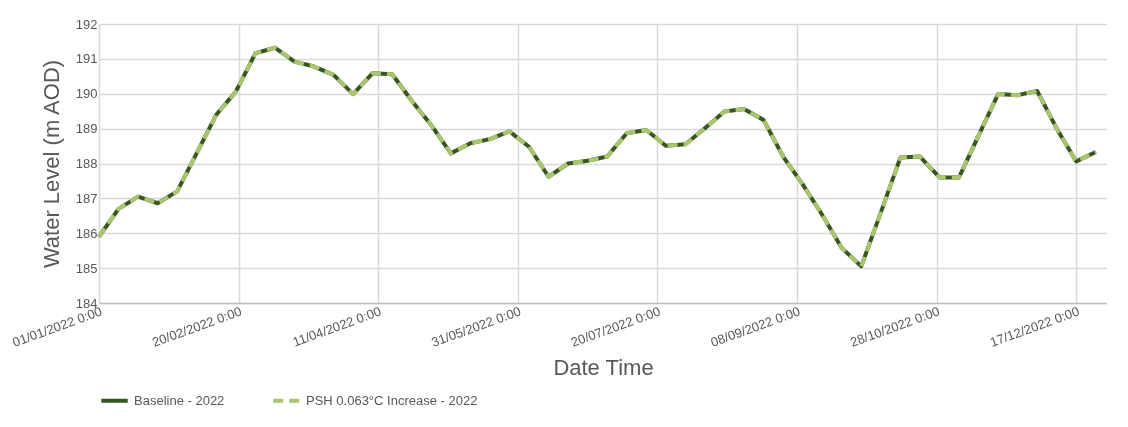  I want to click on y-tick-label: 185, so click(86, 268).